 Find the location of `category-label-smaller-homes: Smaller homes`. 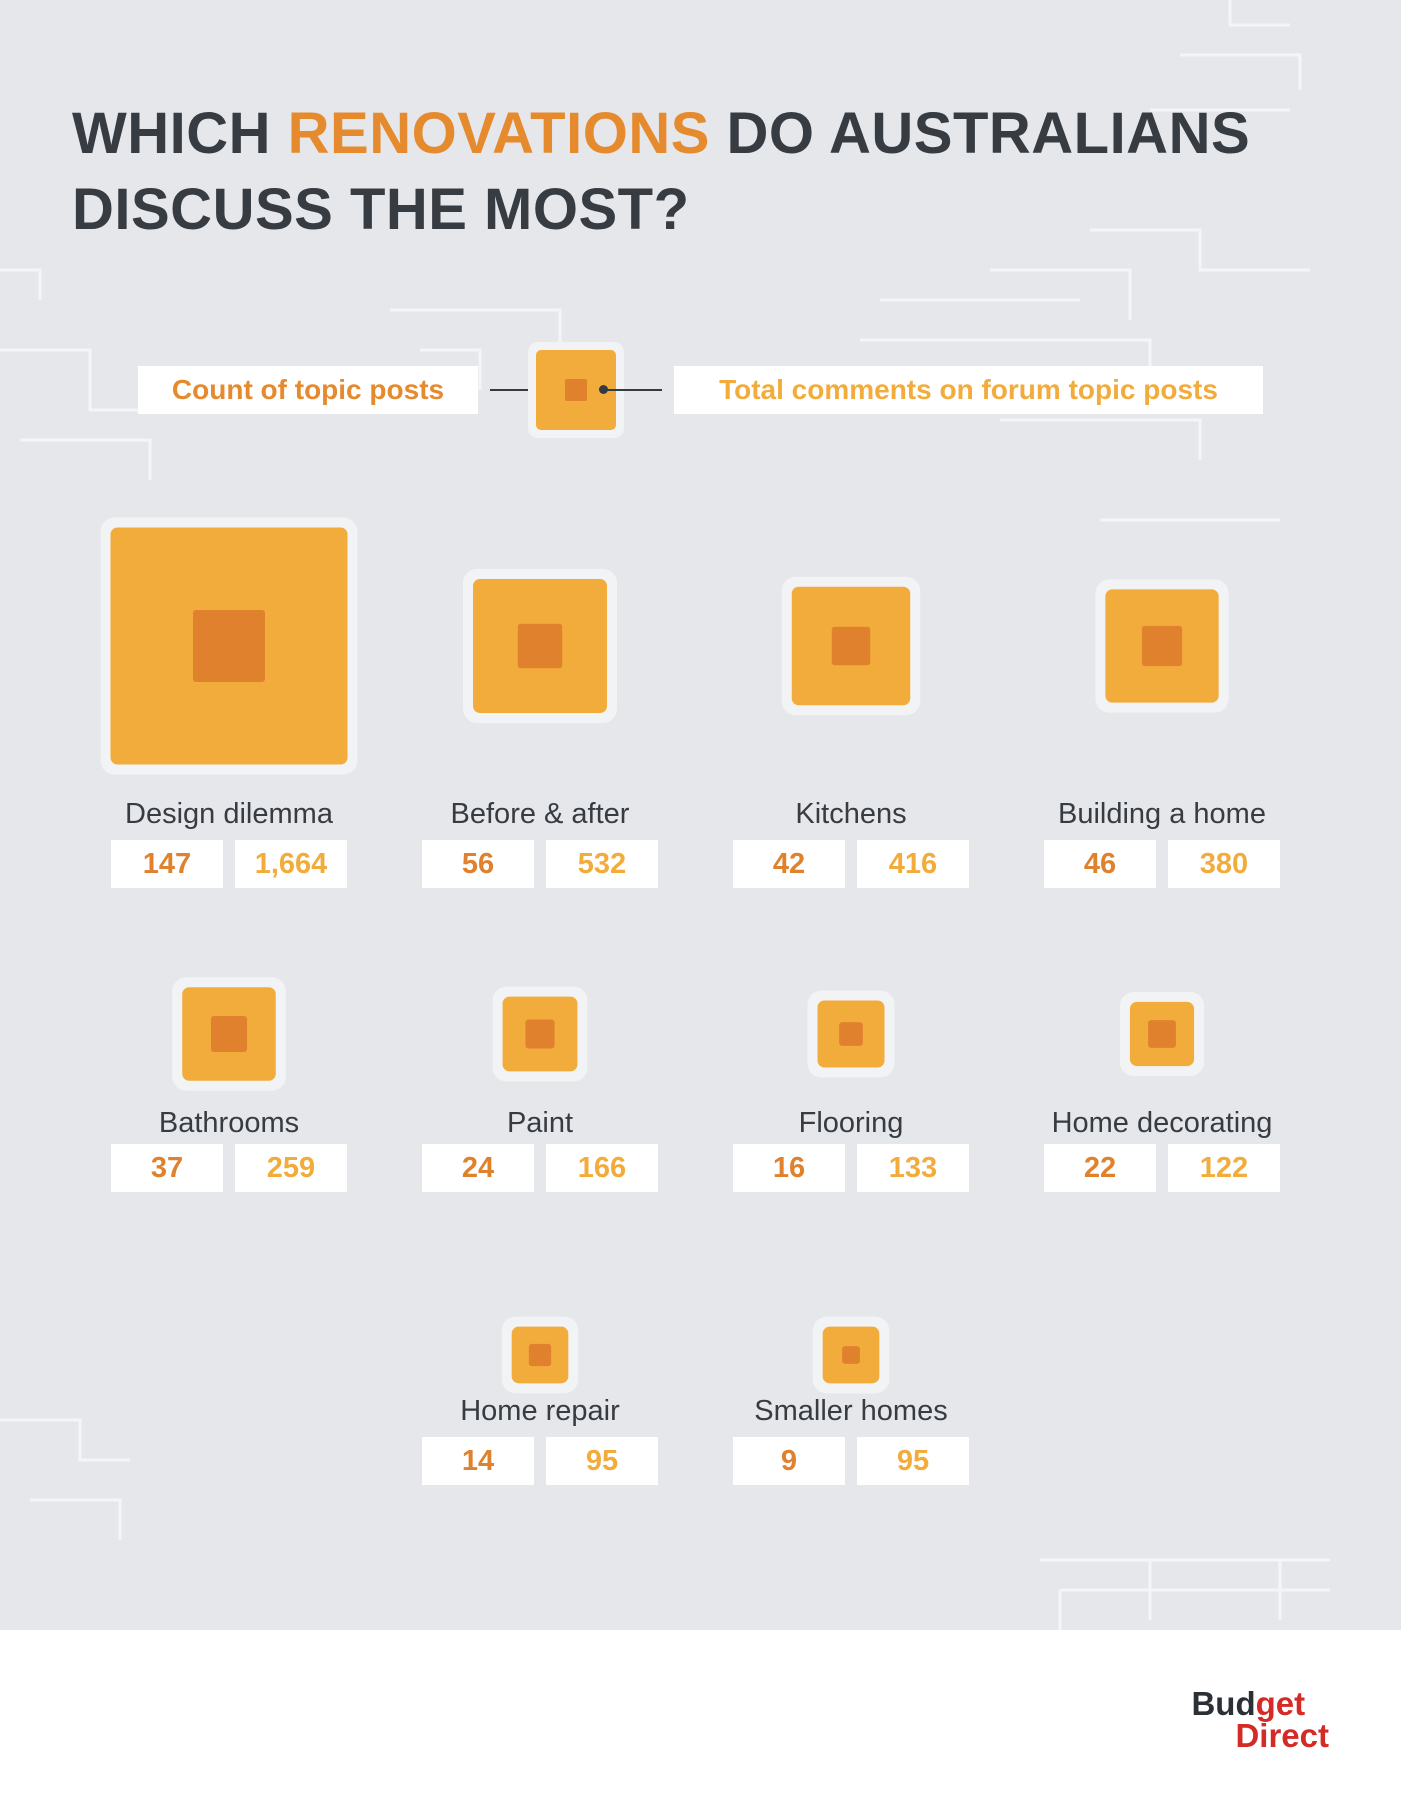

category-label-smaller-homes: Smaller homes is located at coordinates (851, 1411).